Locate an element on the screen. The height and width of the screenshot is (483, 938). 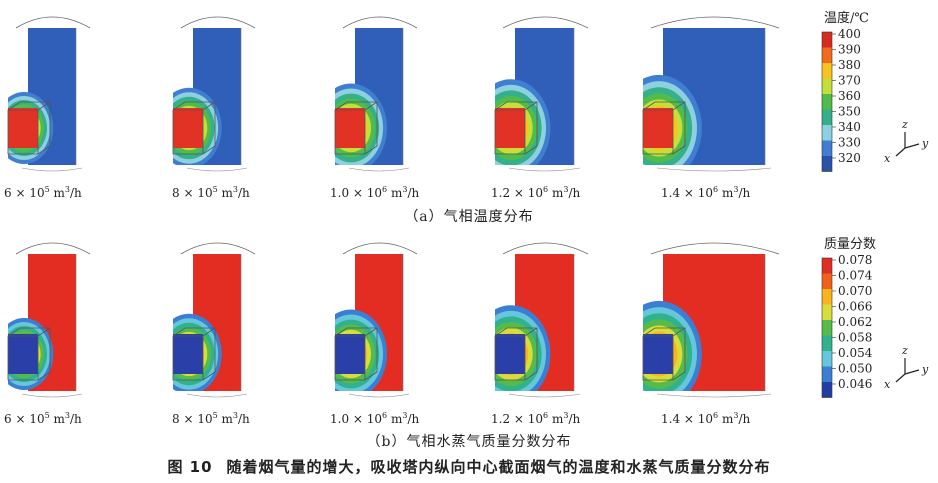
legend-tick-label: 390 is located at coordinates (849, 50).